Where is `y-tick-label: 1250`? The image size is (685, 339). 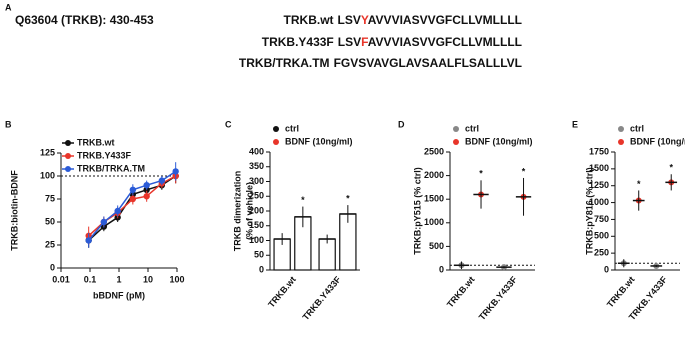
y-tick-label: 1250 is located at coordinates (599, 185).